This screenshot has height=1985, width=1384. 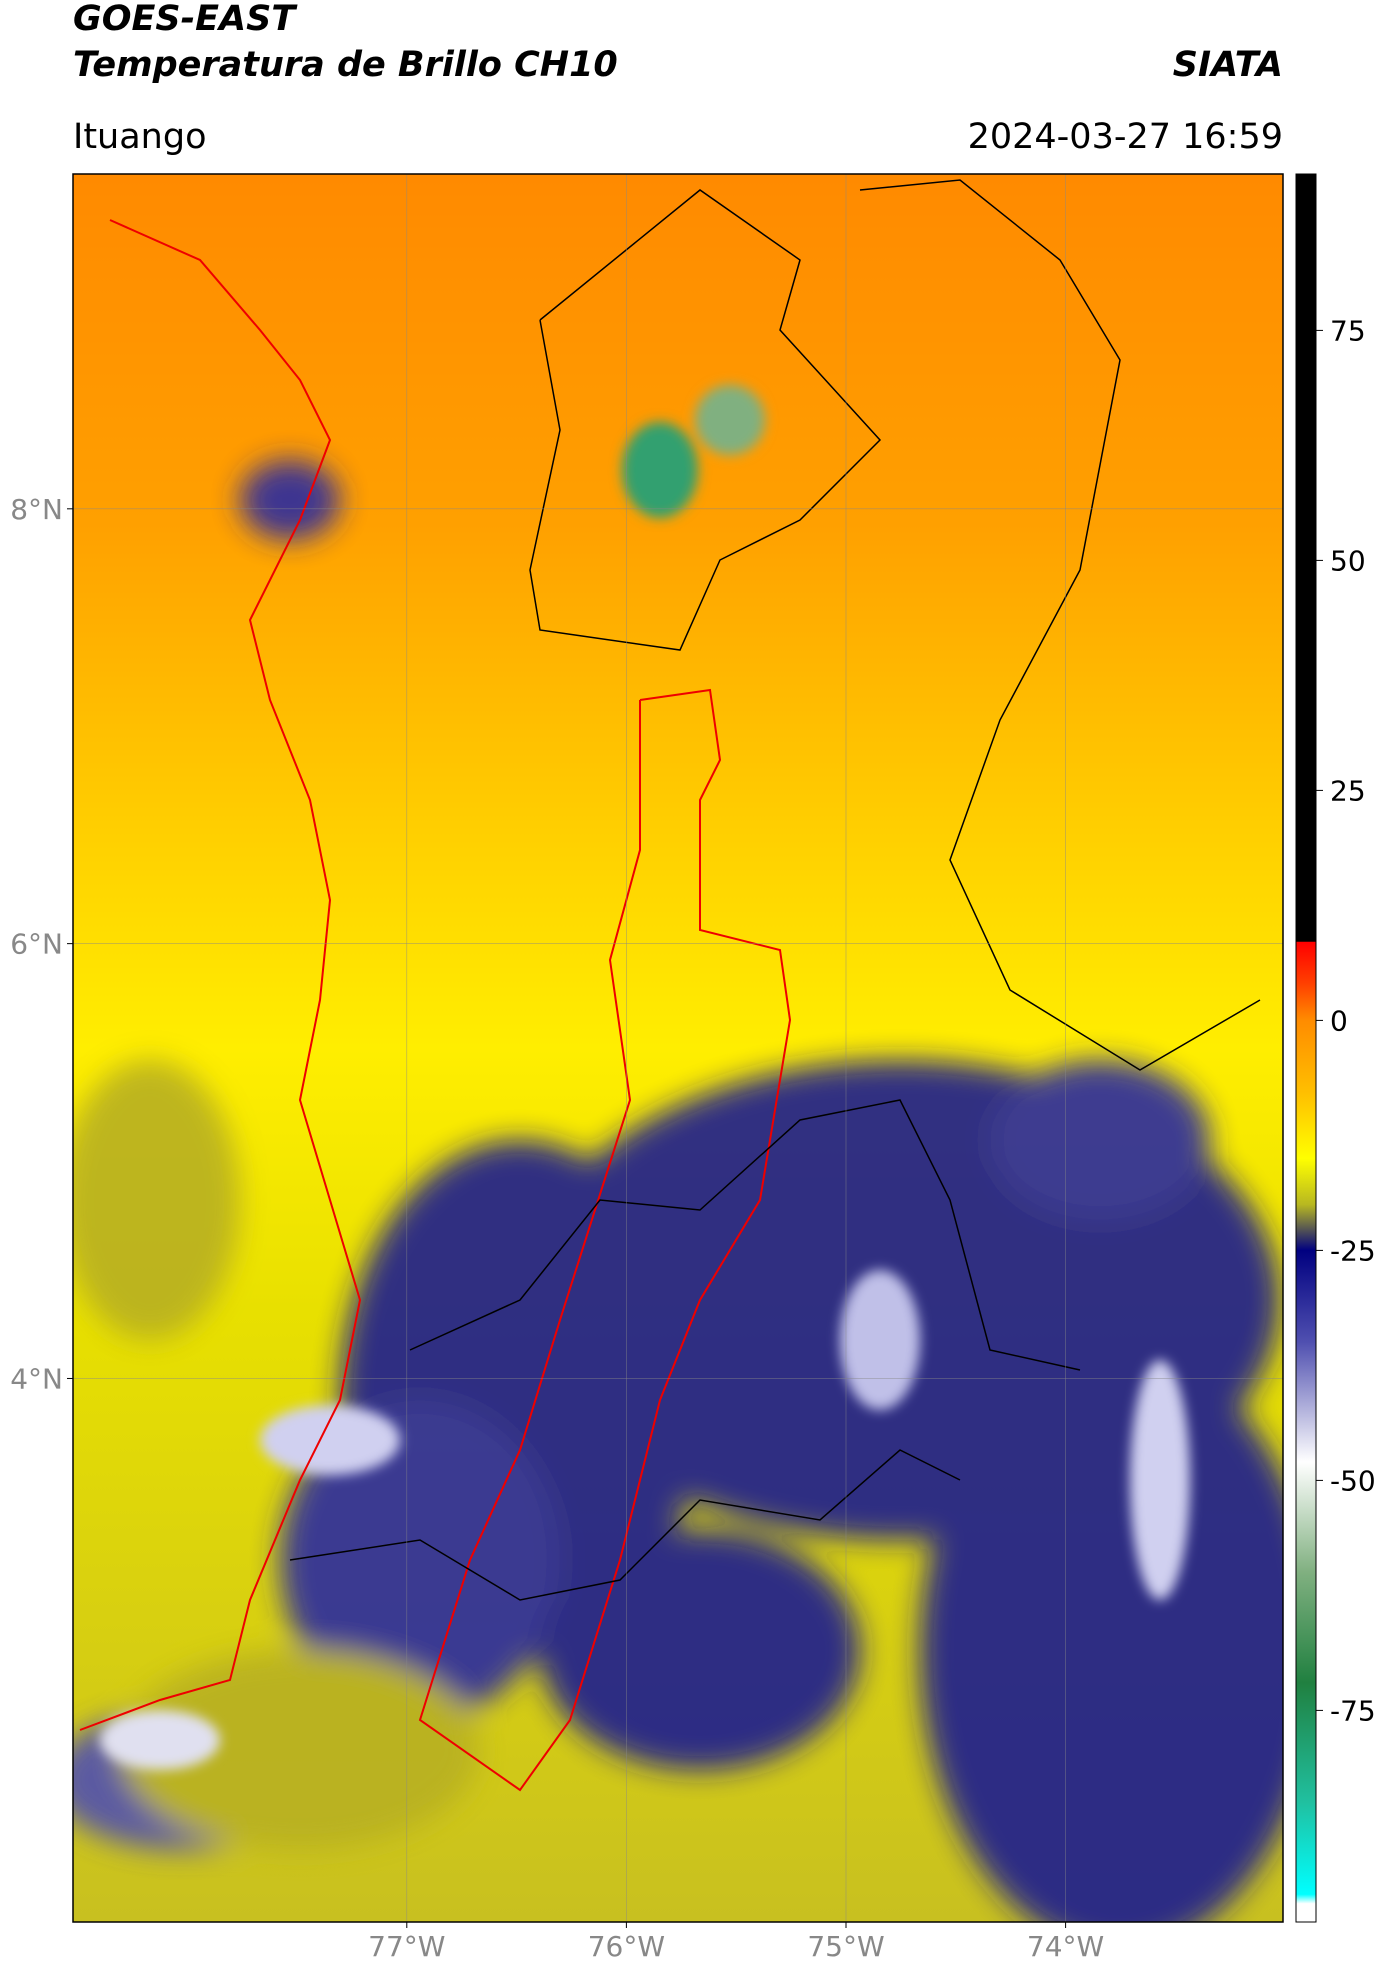 What do you see at coordinates (1348, 560) in the screenshot?
I see `colorbar-tick-label: 50` at bounding box center [1348, 560].